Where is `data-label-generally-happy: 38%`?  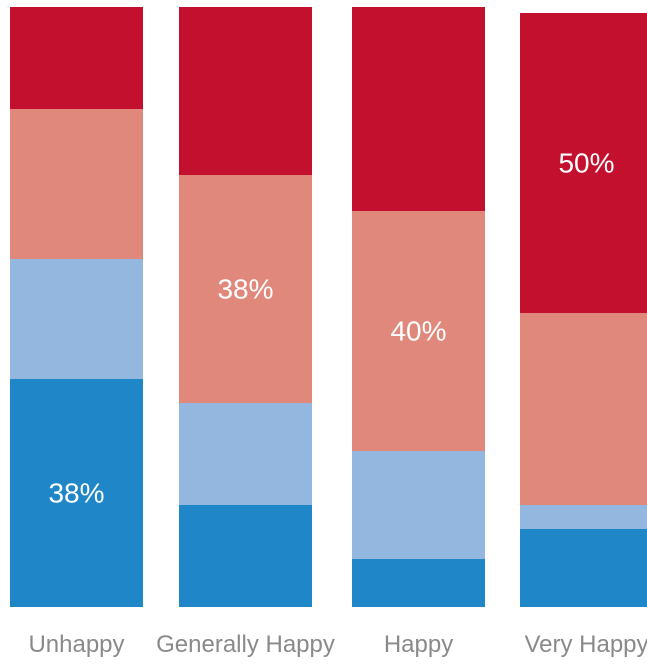 data-label-generally-happy: 38% is located at coordinates (245, 289).